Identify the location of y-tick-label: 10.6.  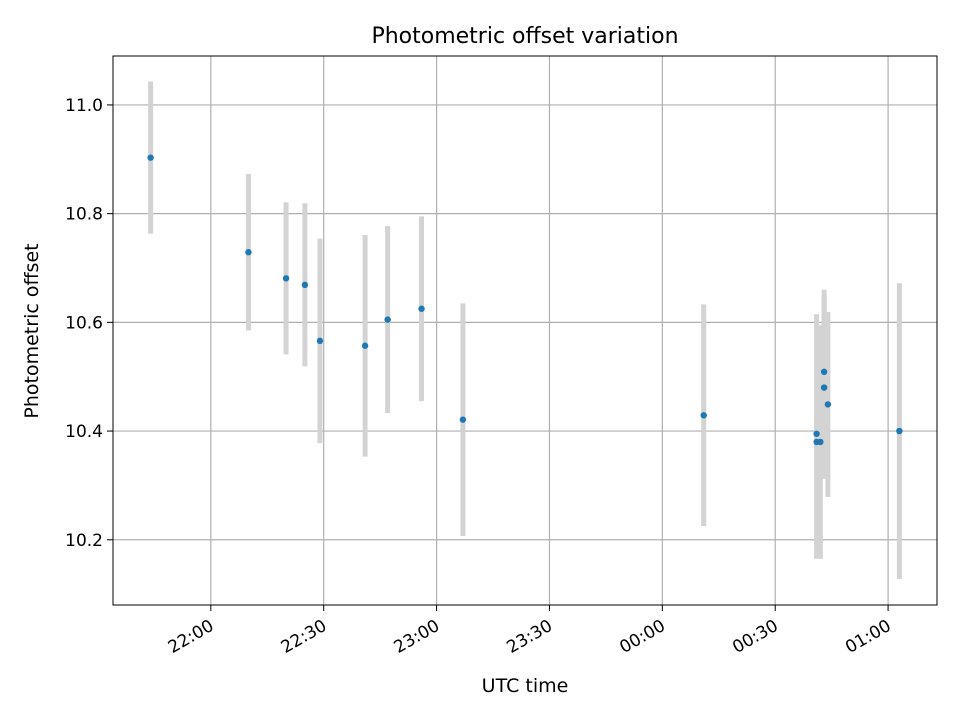
(84, 323).